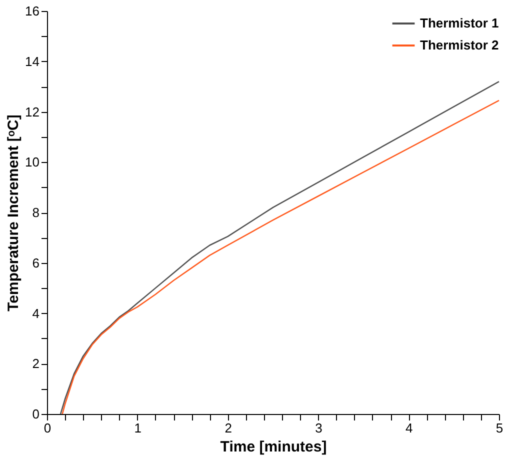 This screenshot has width=521, height=462. I want to click on y-tick-label: 4, so click(36, 313).